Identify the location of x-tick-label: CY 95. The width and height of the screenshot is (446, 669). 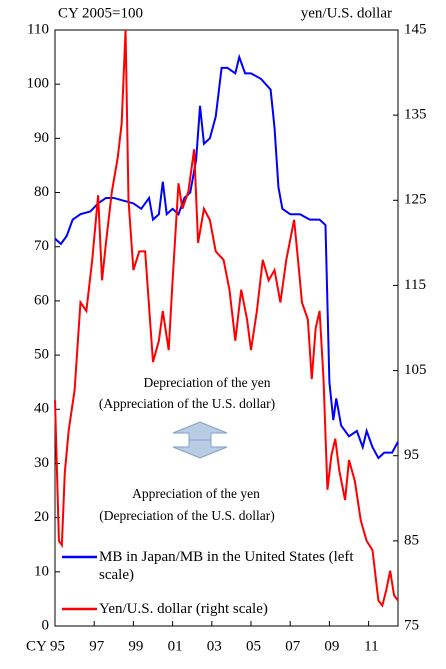
(45, 646).